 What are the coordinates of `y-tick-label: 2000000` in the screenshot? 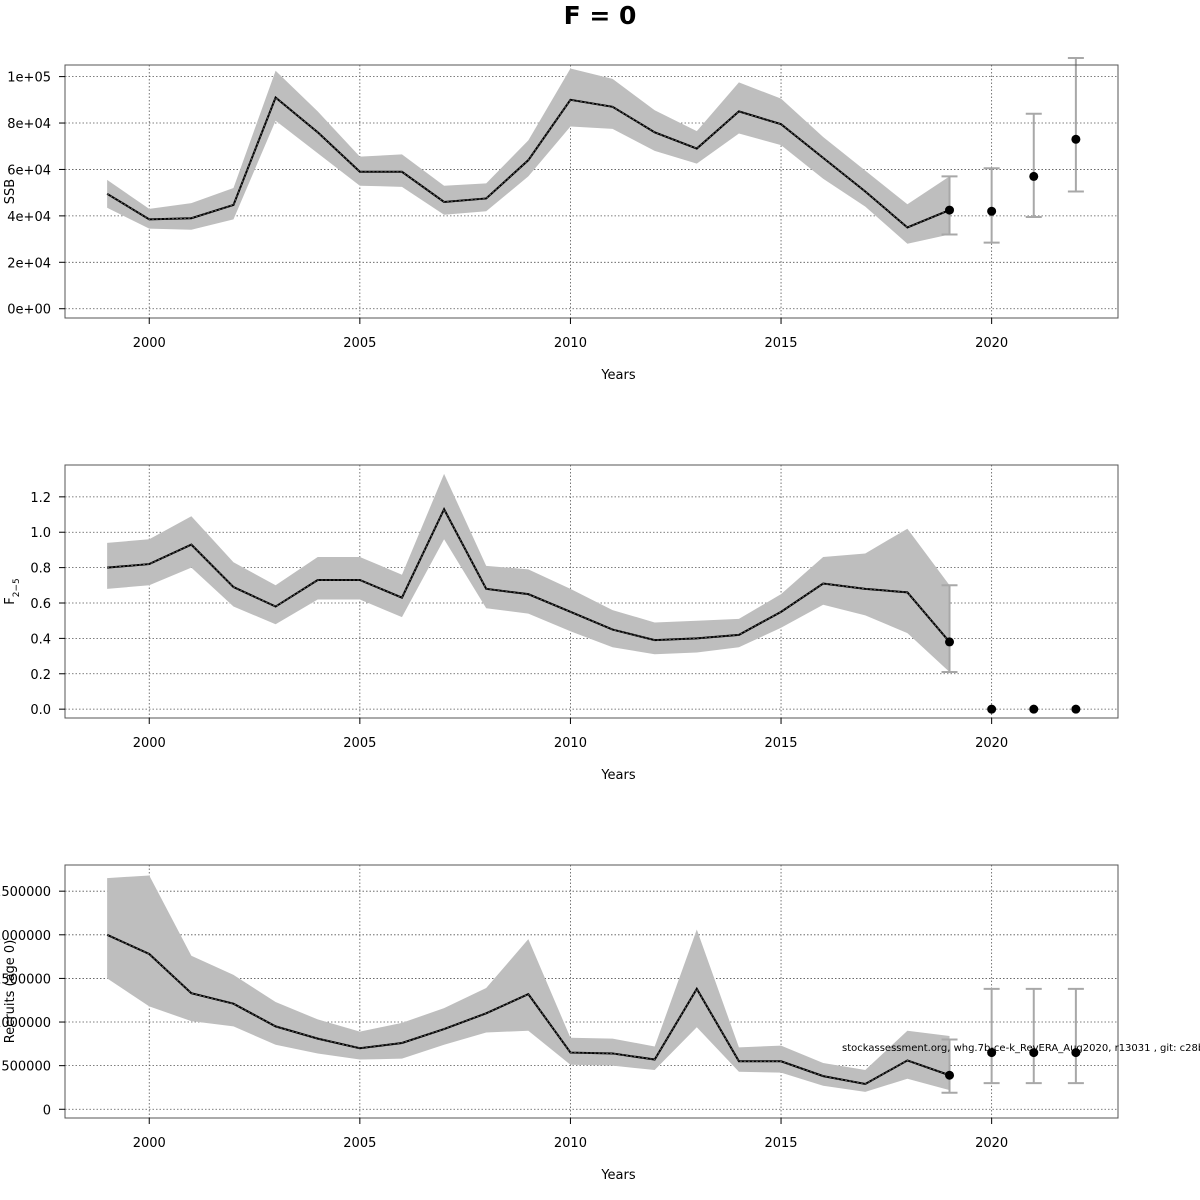 It's located at (25, 936).